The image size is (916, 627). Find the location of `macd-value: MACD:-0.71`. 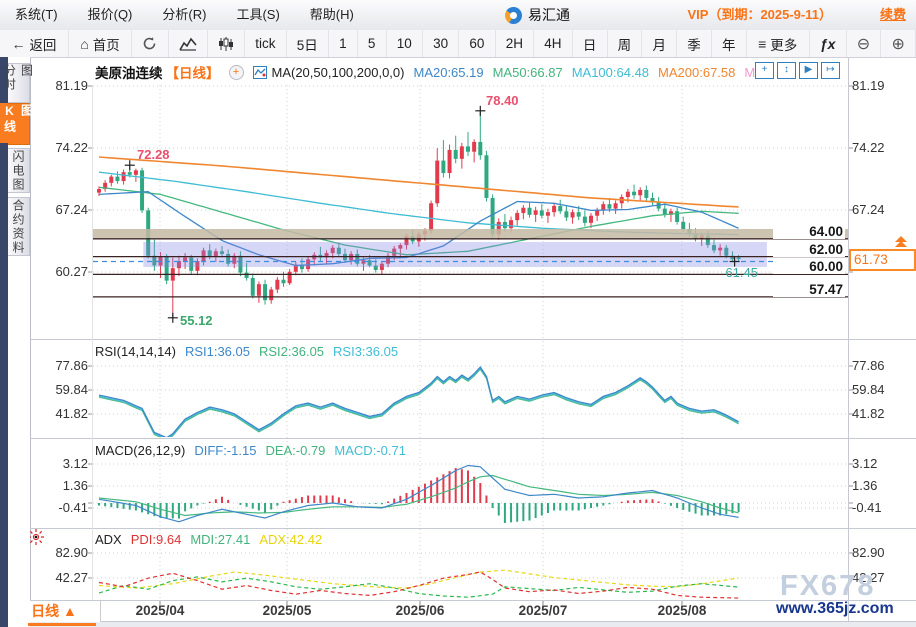

macd-value: MACD:-0.71 is located at coordinates (370, 450).